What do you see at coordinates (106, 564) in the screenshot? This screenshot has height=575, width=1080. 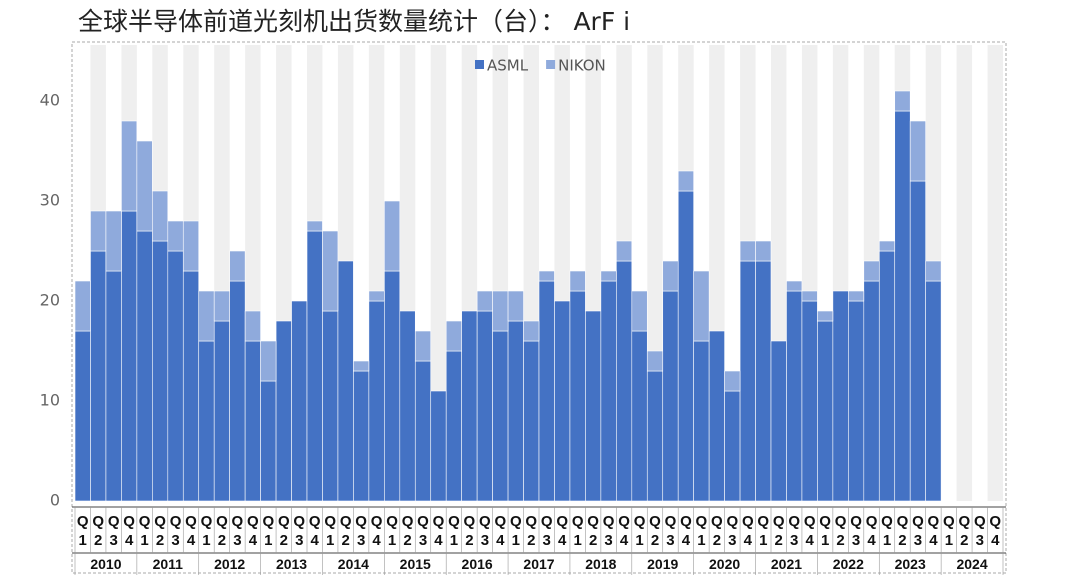 I see `year-label: 2010` at bounding box center [106, 564].